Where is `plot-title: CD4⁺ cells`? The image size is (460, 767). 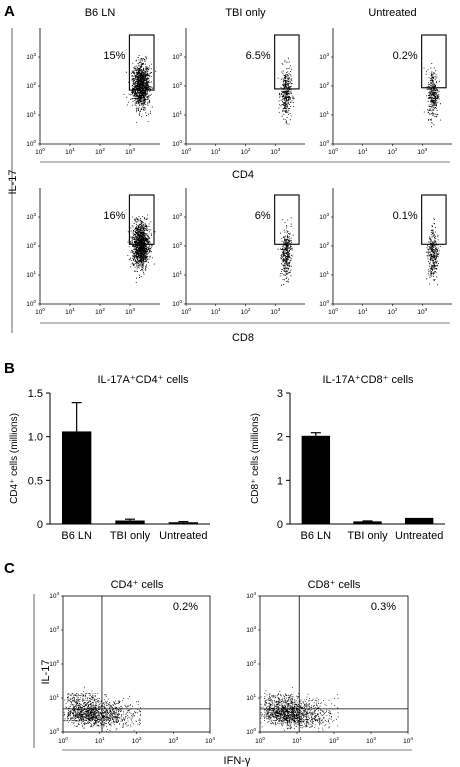 plot-title: CD4⁺ cells is located at coordinates (137, 585).